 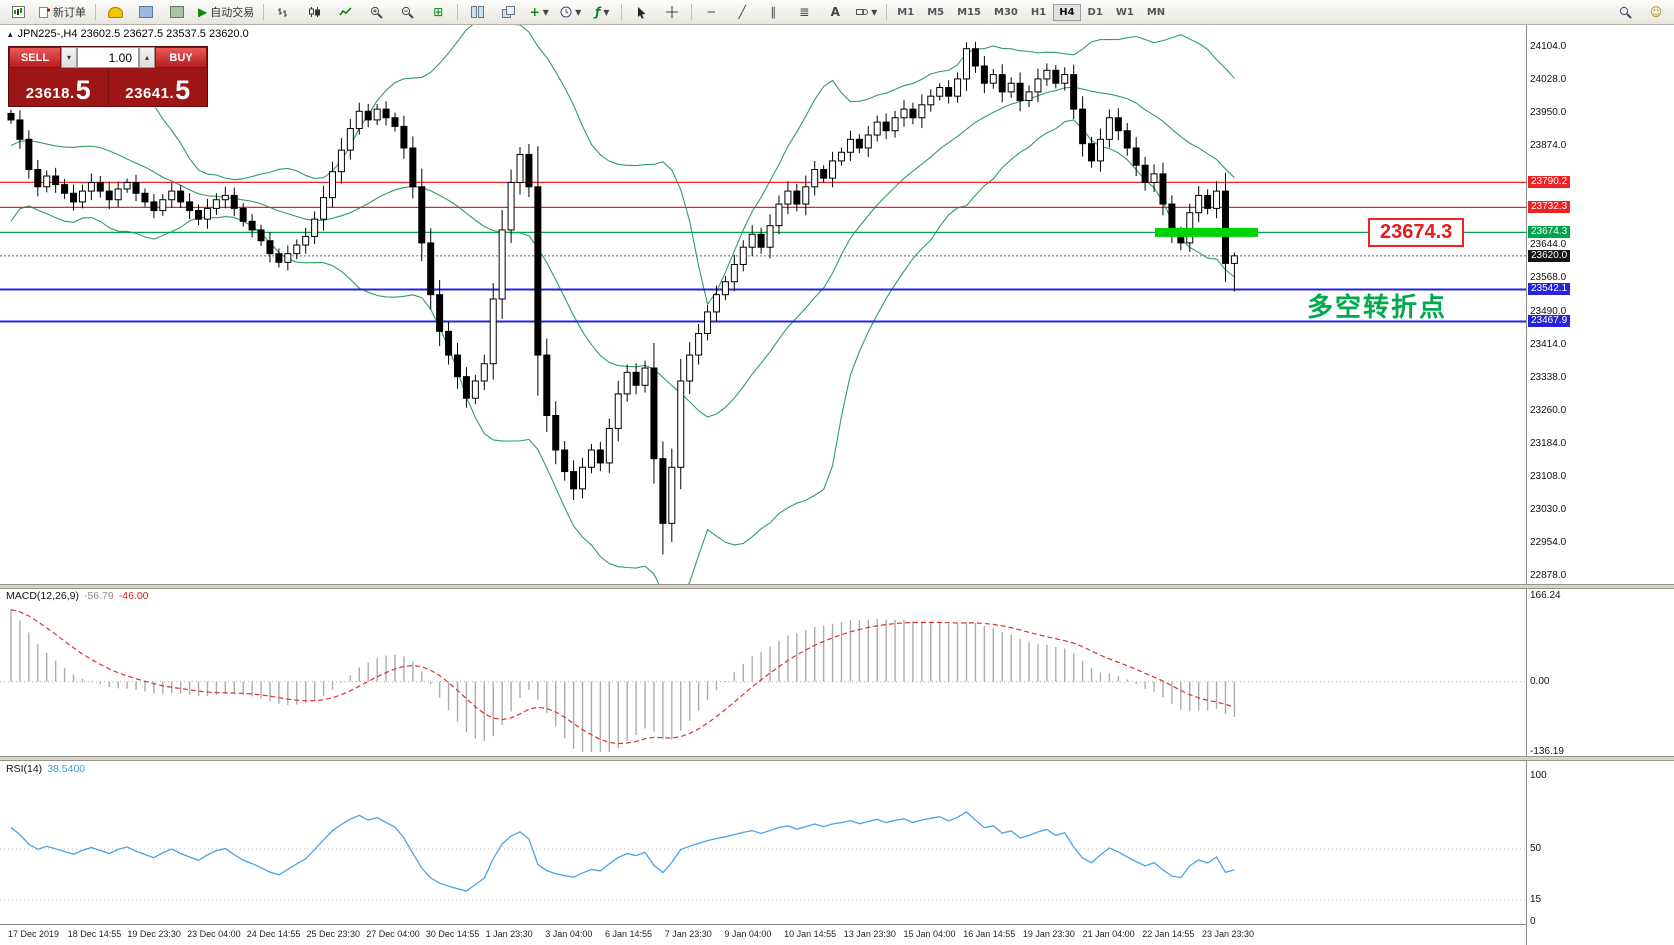 I want to click on tab-timeframe-h4: H4, so click(x=1067, y=12).